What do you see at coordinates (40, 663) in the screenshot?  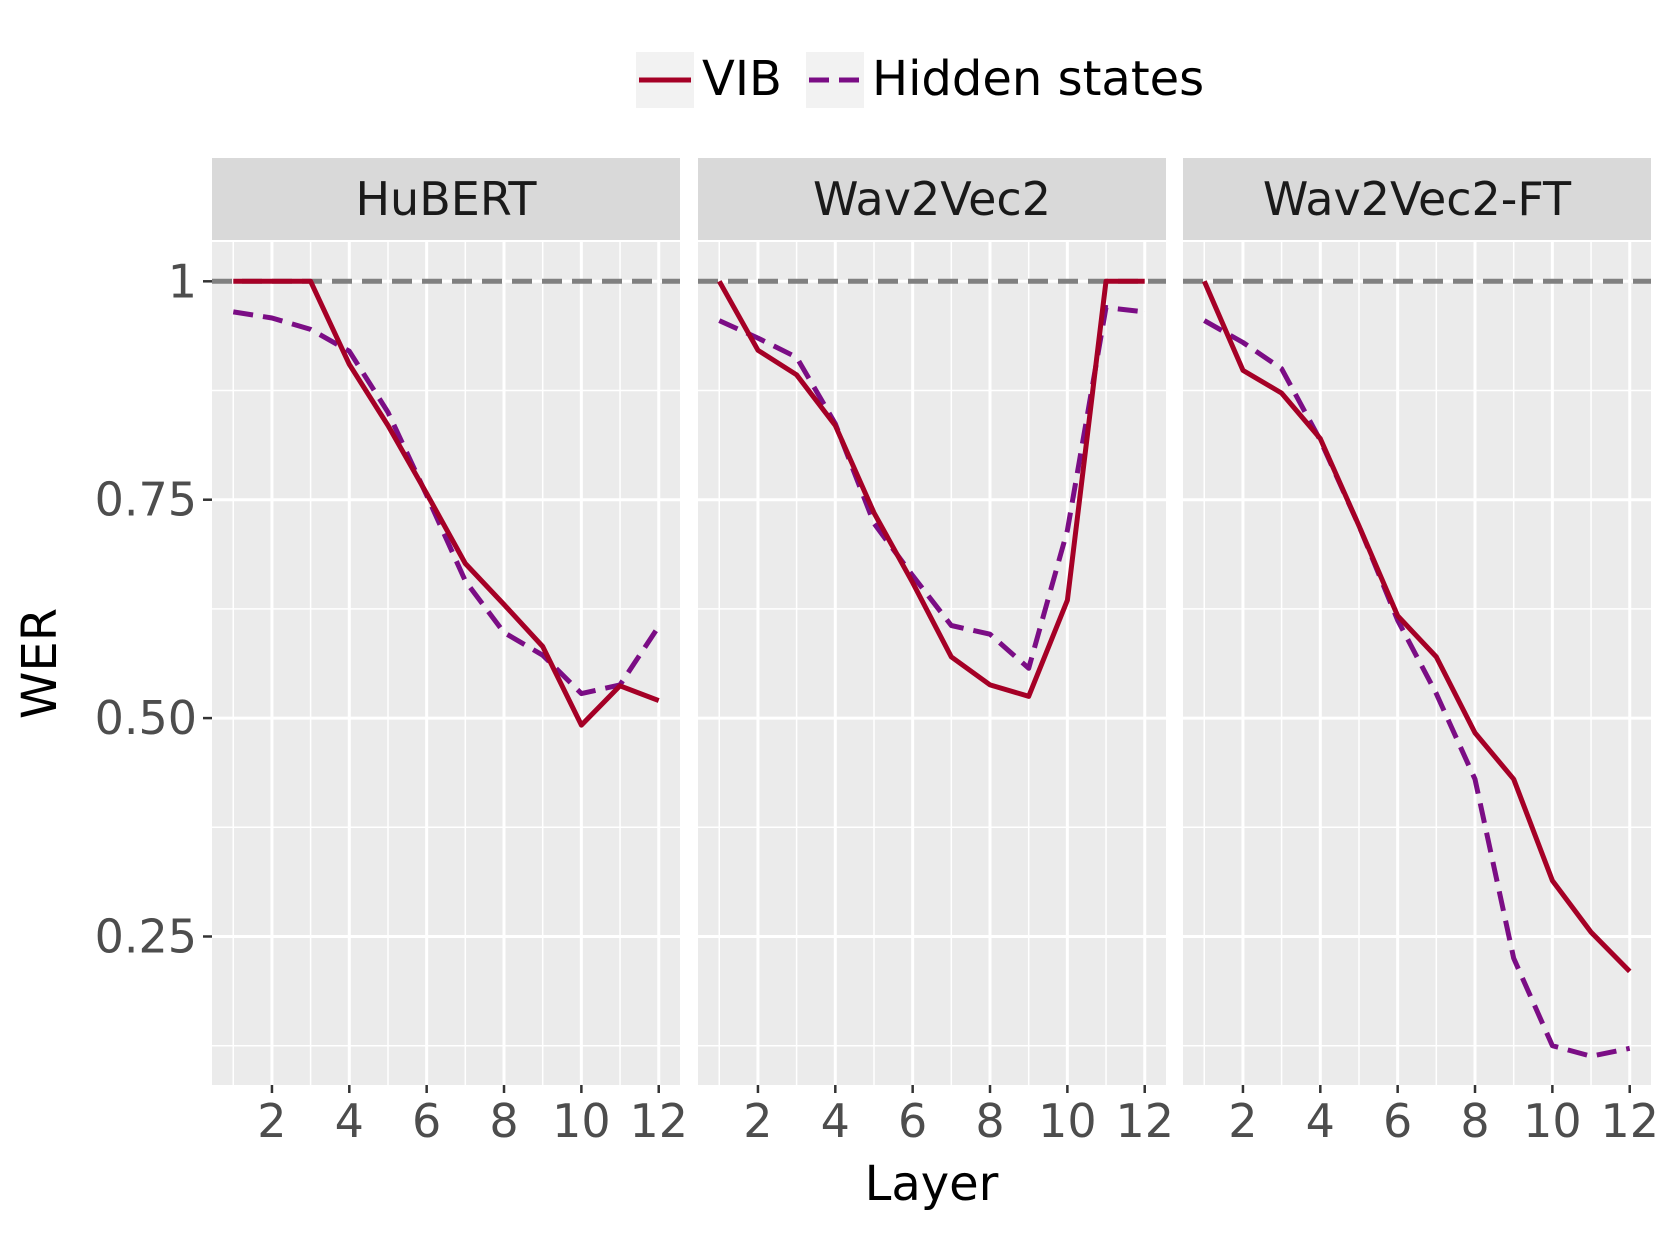 I see `y-axis-title: WER` at bounding box center [40, 663].